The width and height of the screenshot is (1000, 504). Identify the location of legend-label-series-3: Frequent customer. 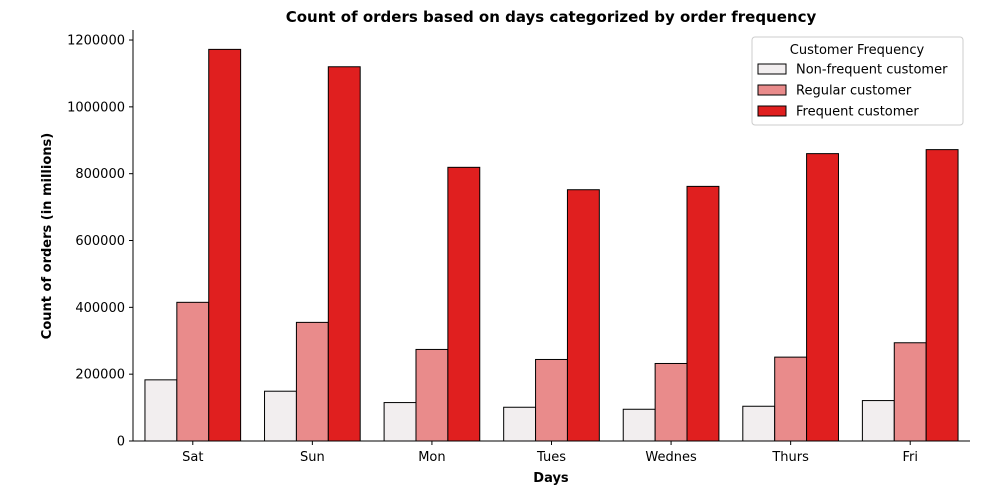
(857, 112).